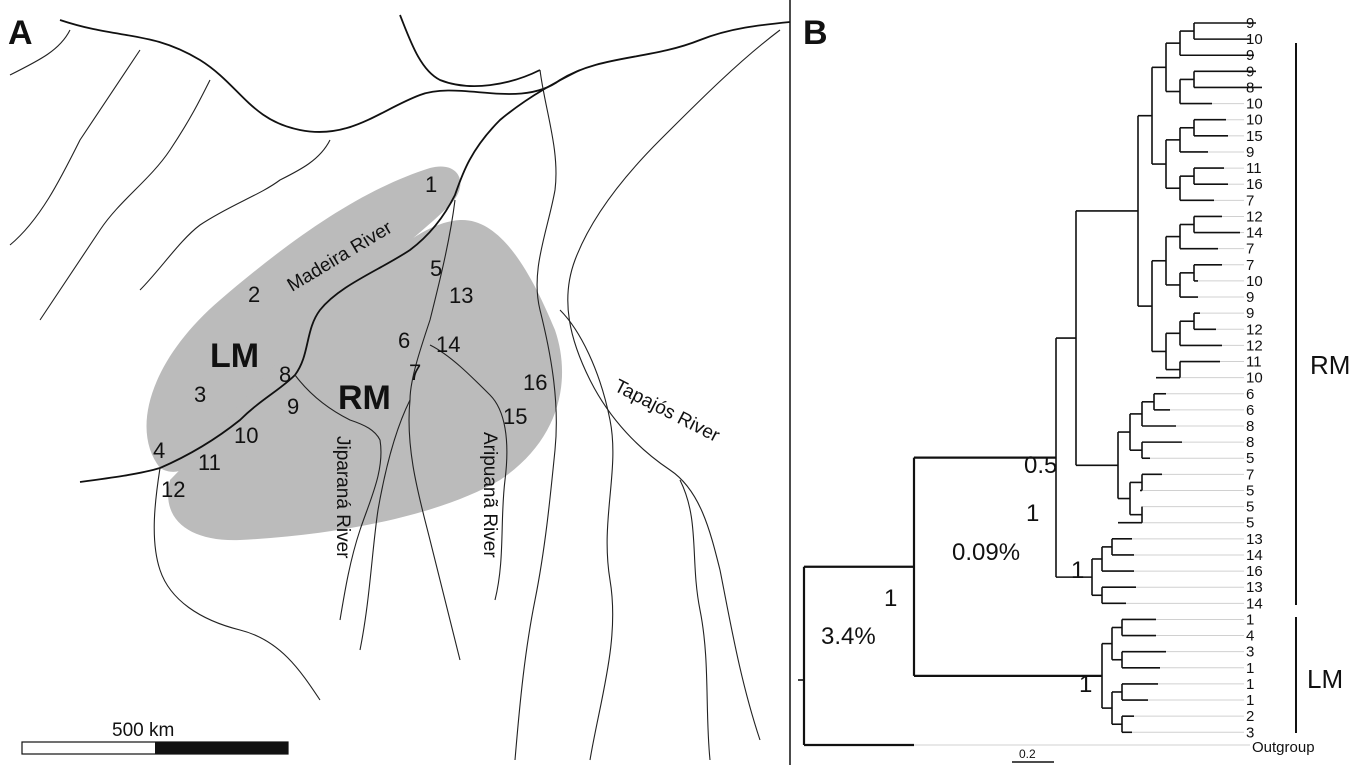 The image size is (1372, 765). I want to click on clade-label-lm: LM, so click(1325, 679).